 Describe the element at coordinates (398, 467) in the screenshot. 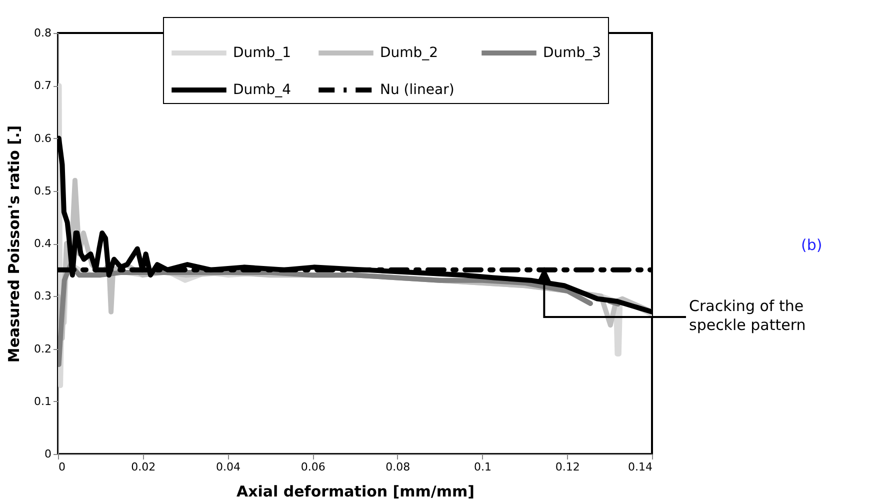

I see `x-tick-label: 0.08` at that location.